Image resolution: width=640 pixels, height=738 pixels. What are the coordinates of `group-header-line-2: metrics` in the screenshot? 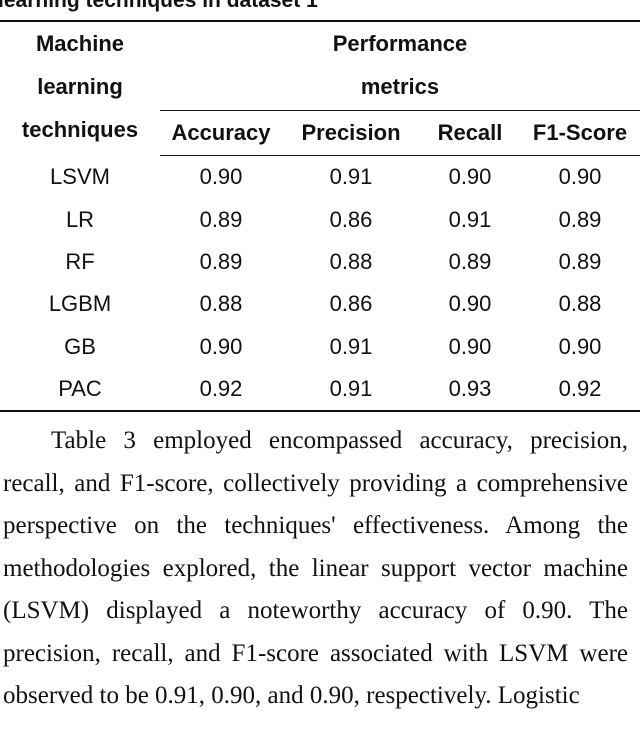 It's located at (400, 86).